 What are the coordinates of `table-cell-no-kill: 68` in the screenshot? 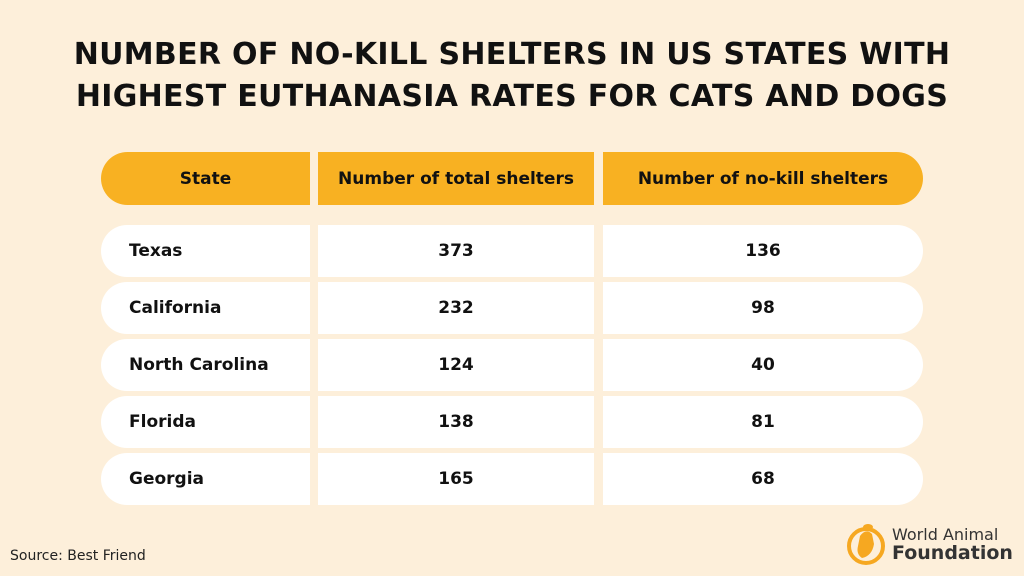 It's located at (763, 479).